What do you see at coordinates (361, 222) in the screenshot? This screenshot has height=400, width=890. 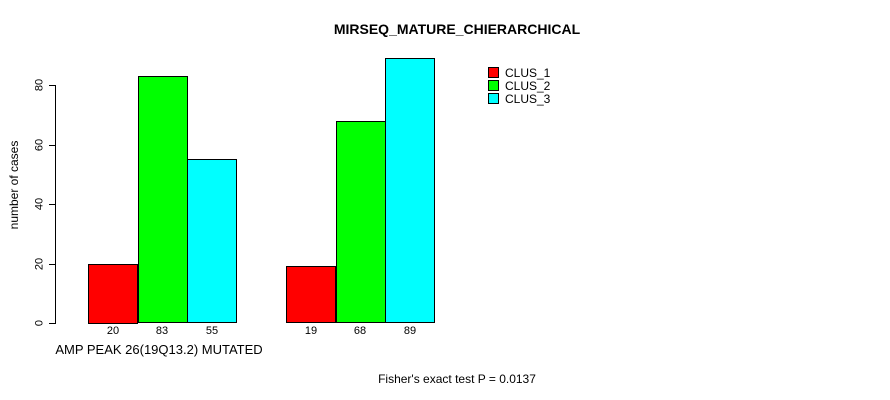 I see `bar-clus_2-group2` at bounding box center [361, 222].